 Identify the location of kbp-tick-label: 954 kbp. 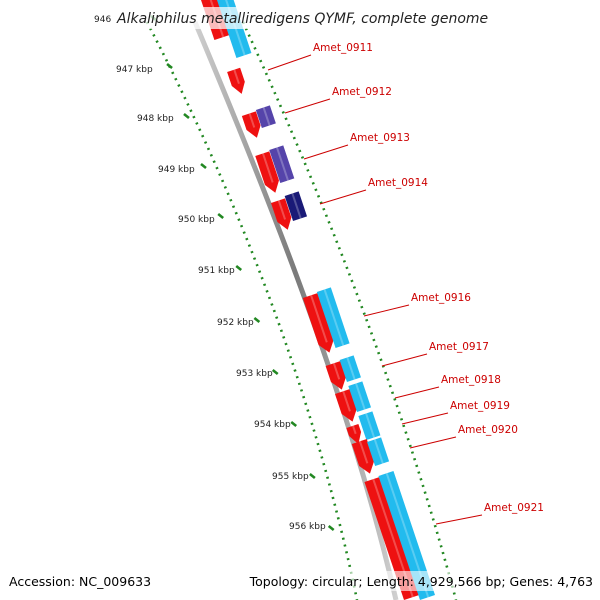
(272, 425).